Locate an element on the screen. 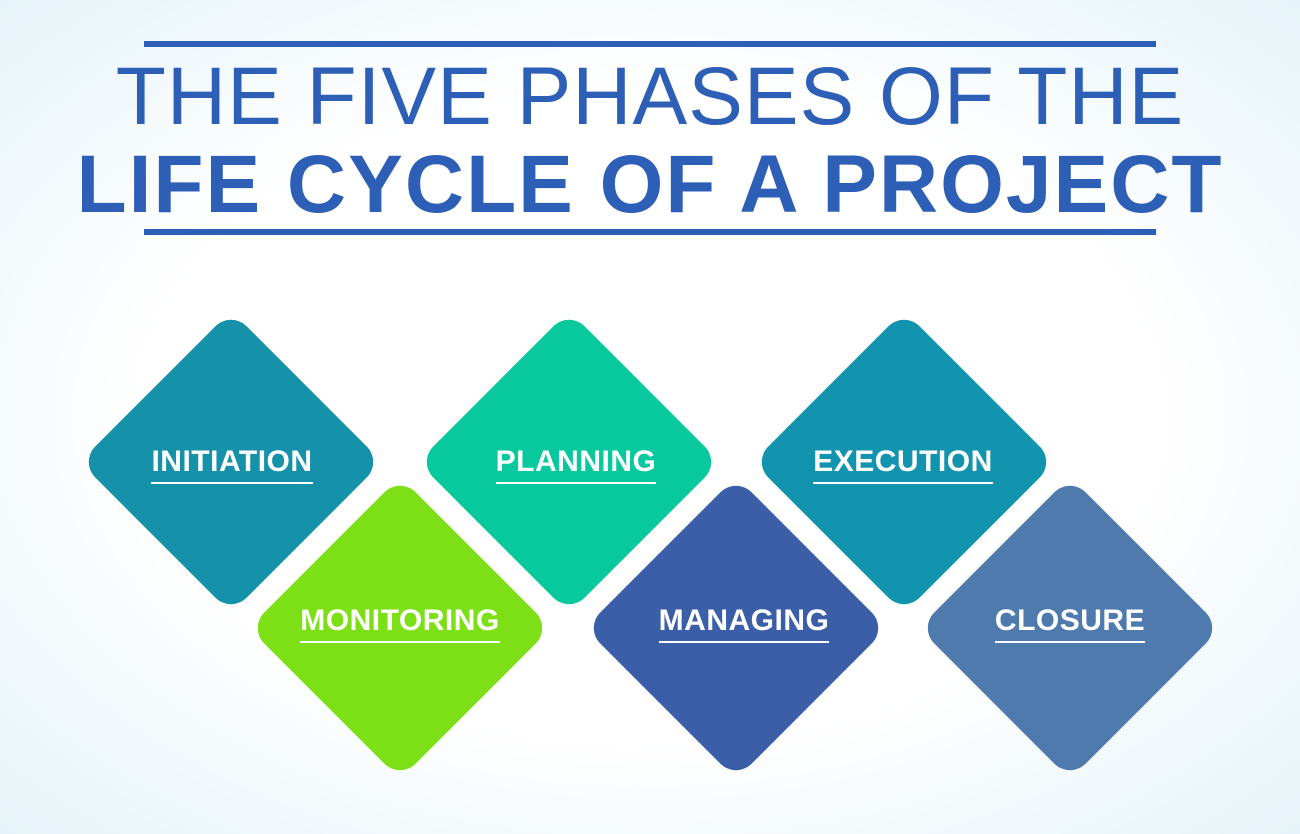 The height and width of the screenshot is (834, 1300). phase-label-planning: PLANNING is located at coordinates (576, 464).